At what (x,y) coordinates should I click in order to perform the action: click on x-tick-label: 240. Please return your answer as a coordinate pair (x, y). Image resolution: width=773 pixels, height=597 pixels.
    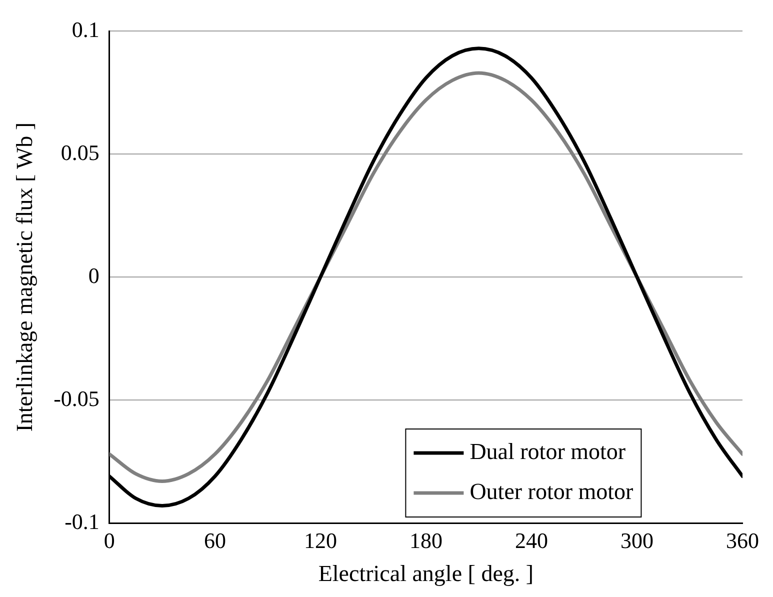
    Looking at the image, I should click on (531, 540).